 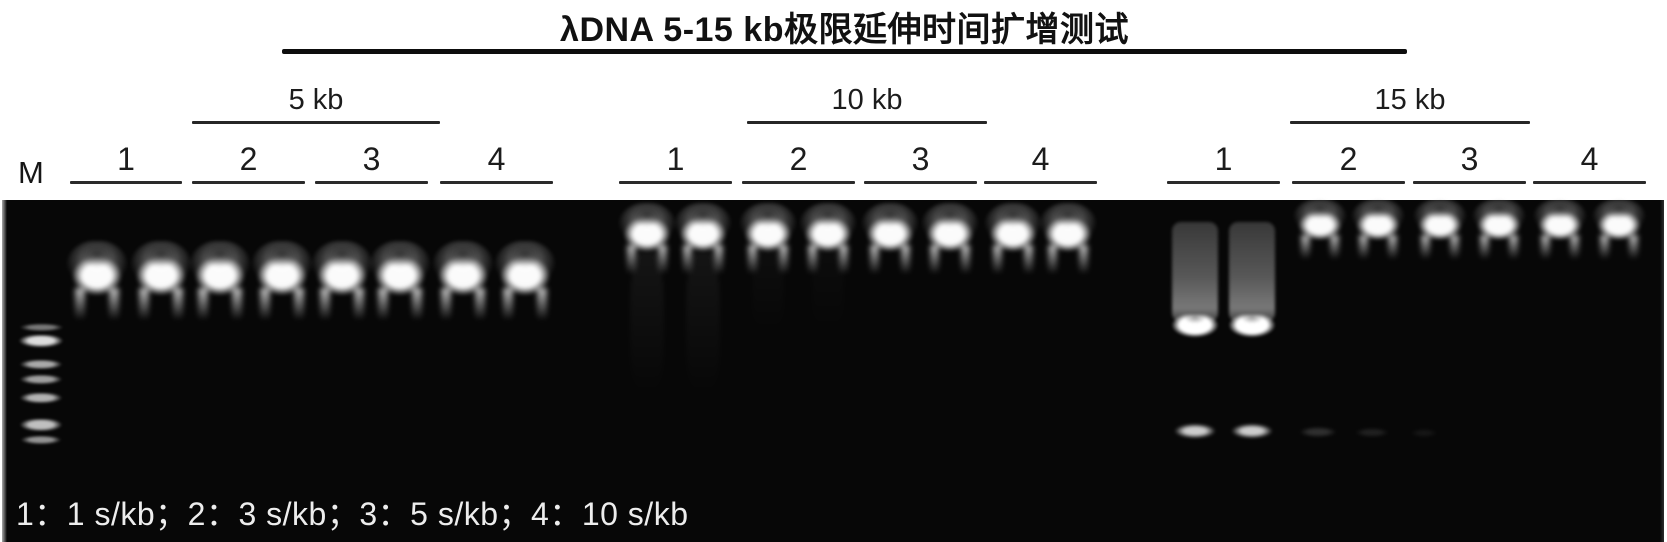 What do you see at coordinates (352, 514) in the screenshot?
I see `legend-text: 1：1 s/kb；2：3 s/kb；3：5 s/kb；4：10 s/kb` at bounding box center [352, 514].